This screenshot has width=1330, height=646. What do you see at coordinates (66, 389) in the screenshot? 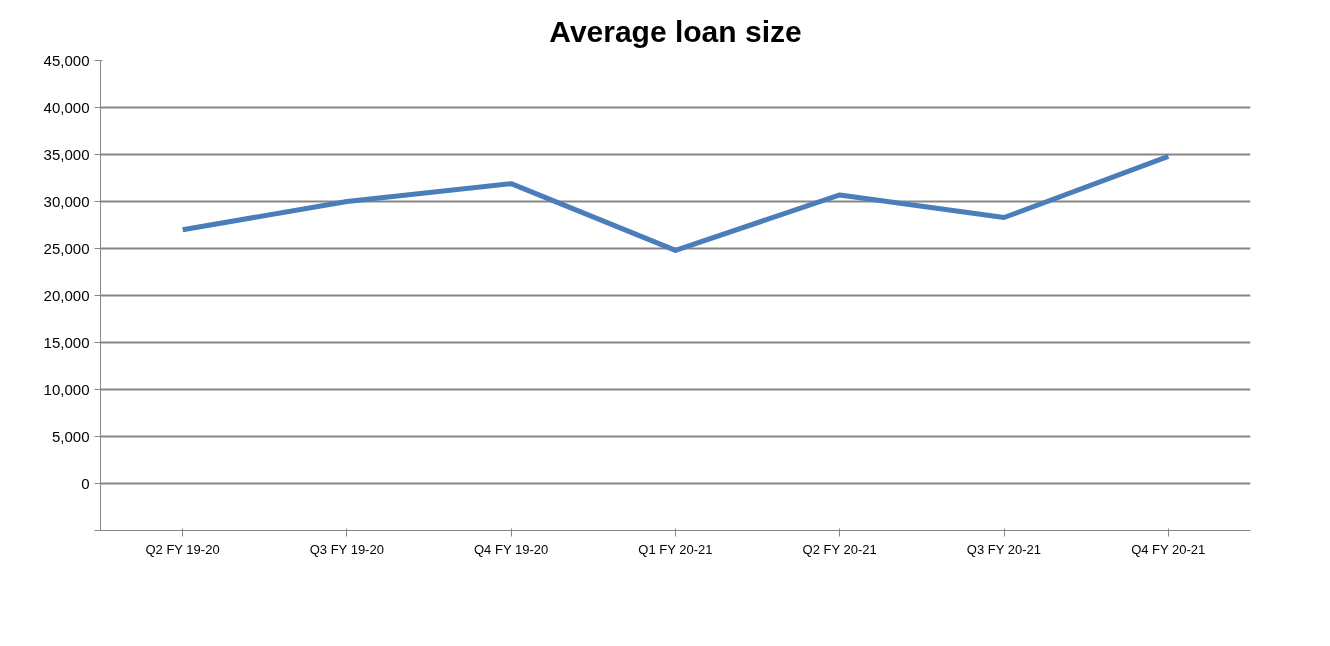
I see `y-tick-label: 10,000` at bounding box center [66, 389].